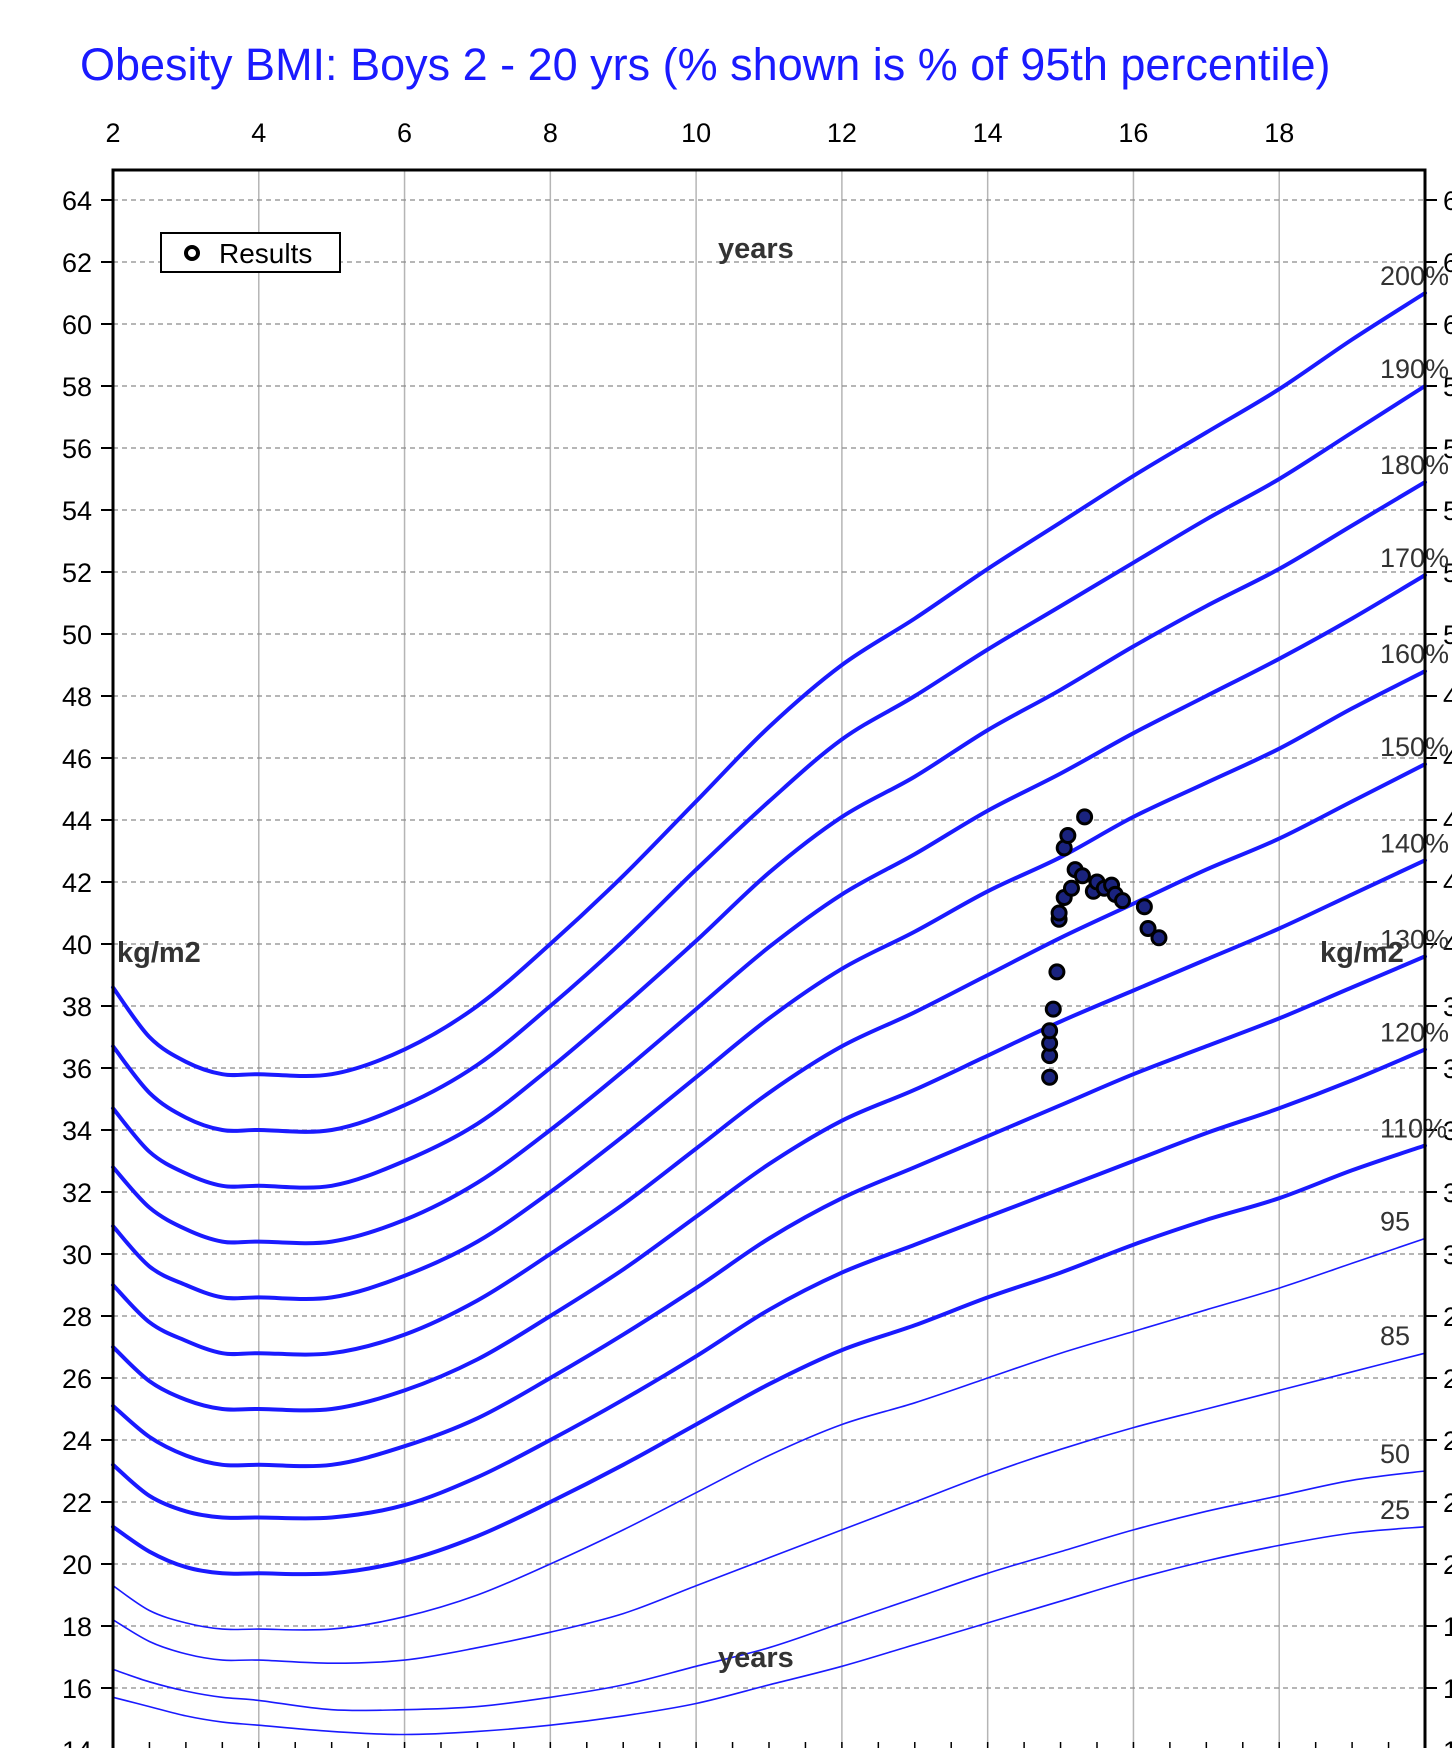 Image resolution: width=1452 pixels, height=1748 pixels. I want to click on series-label: 160%, so click(1414, 654).